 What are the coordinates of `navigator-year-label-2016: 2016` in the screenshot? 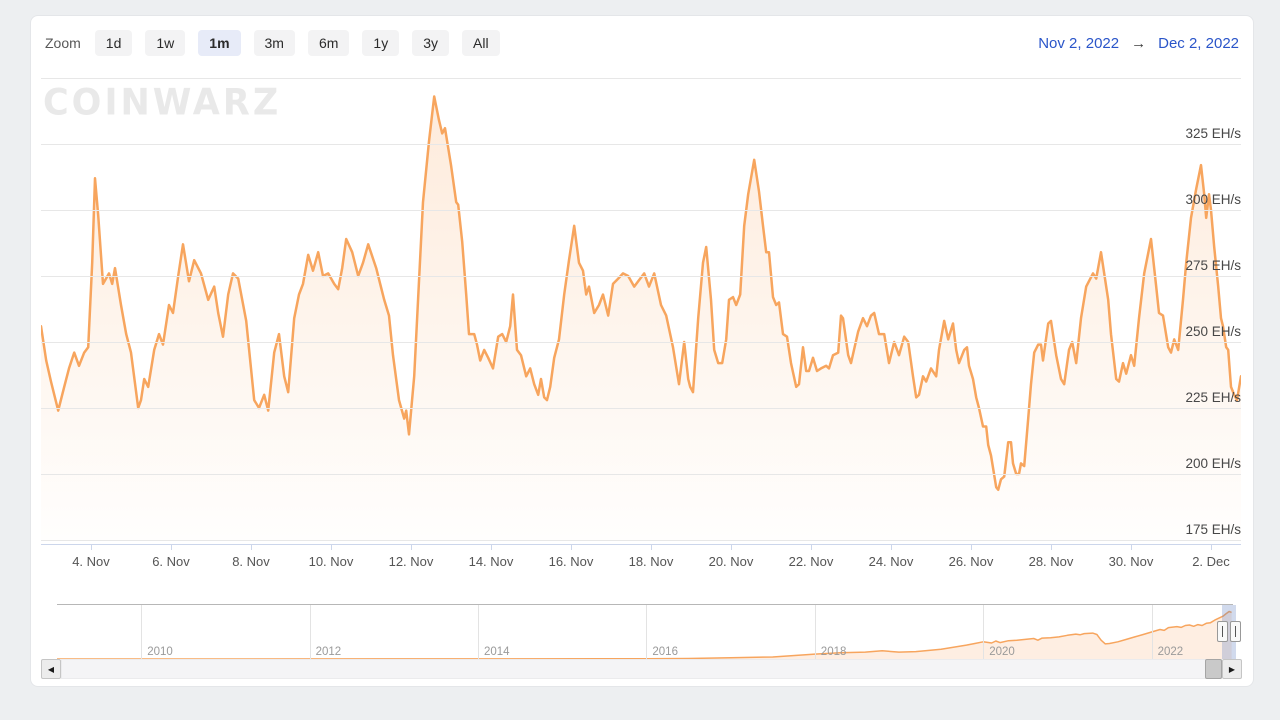 It's located at (665, 652).